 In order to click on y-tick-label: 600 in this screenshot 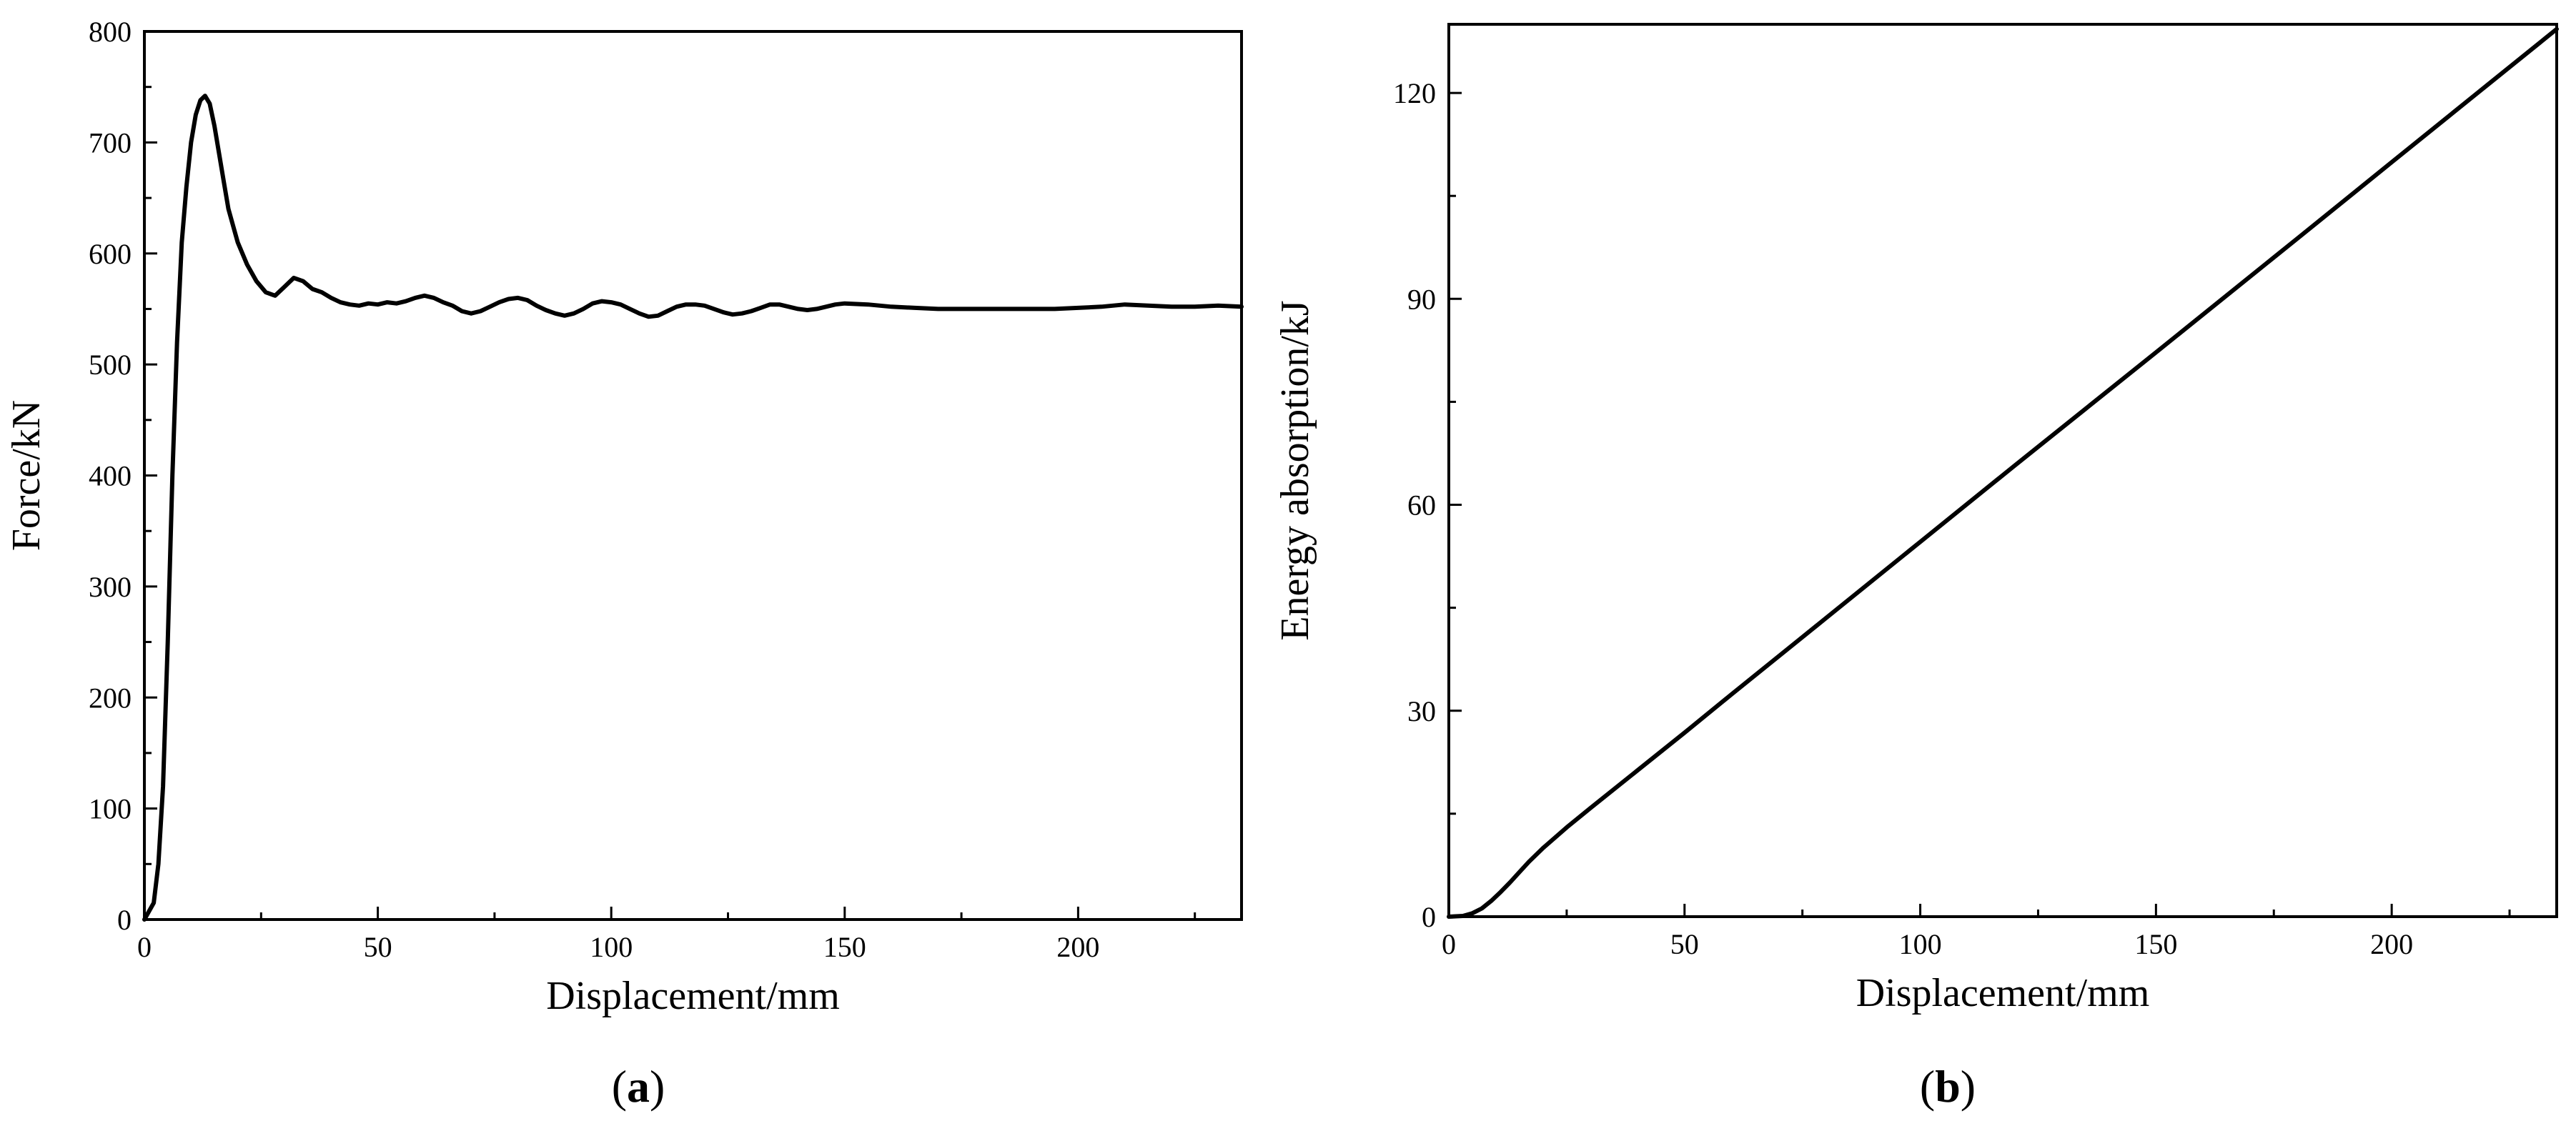, I will do `click(111, 254)`.